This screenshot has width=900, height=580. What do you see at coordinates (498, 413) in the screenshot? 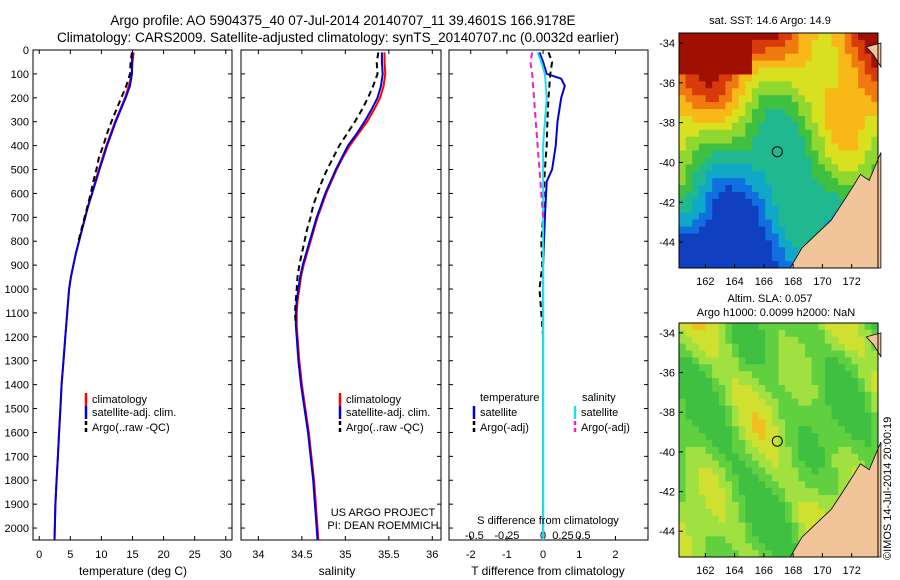
I see `legend-label-t-satellite: satellite` at bounding box center [498, 413].